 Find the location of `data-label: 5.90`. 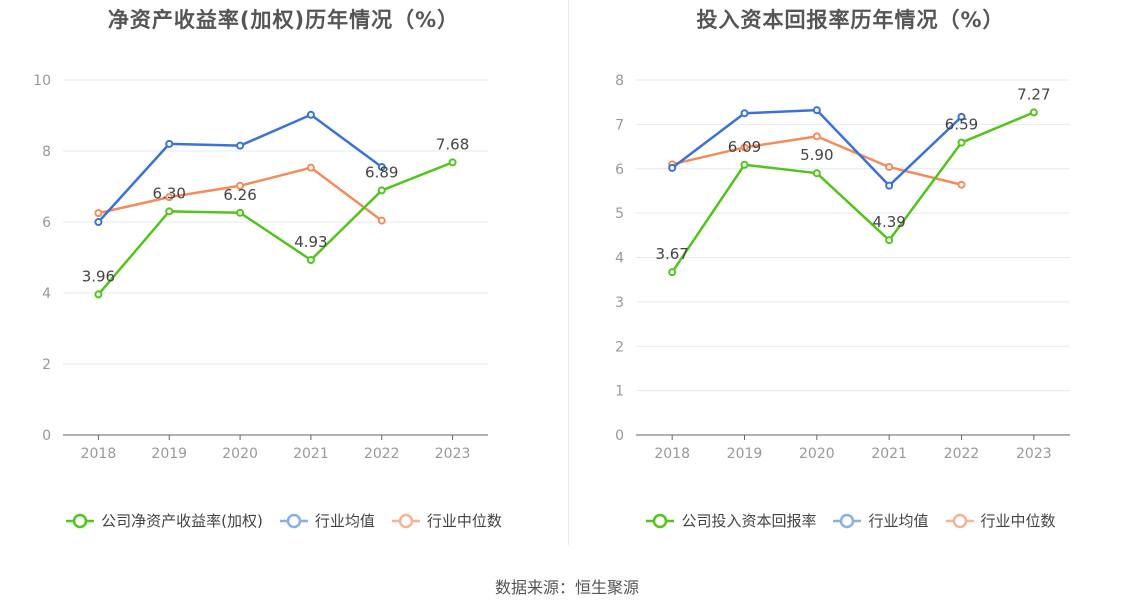

data-label: 5.90 is located at coordinates (816, 155).